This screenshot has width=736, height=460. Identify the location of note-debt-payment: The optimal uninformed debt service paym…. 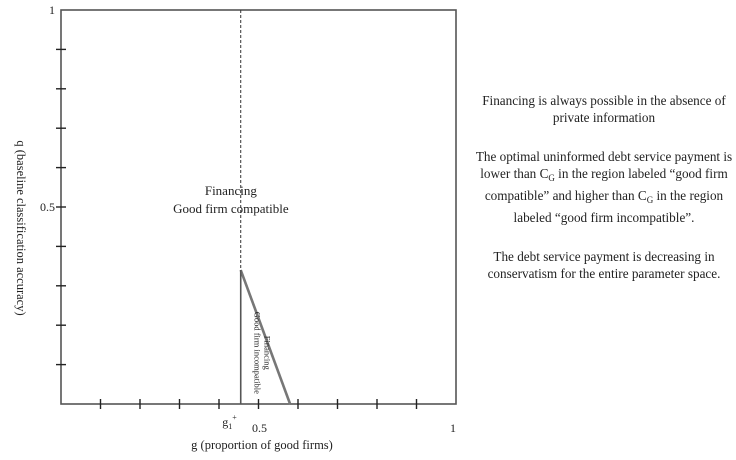
(604, 187).